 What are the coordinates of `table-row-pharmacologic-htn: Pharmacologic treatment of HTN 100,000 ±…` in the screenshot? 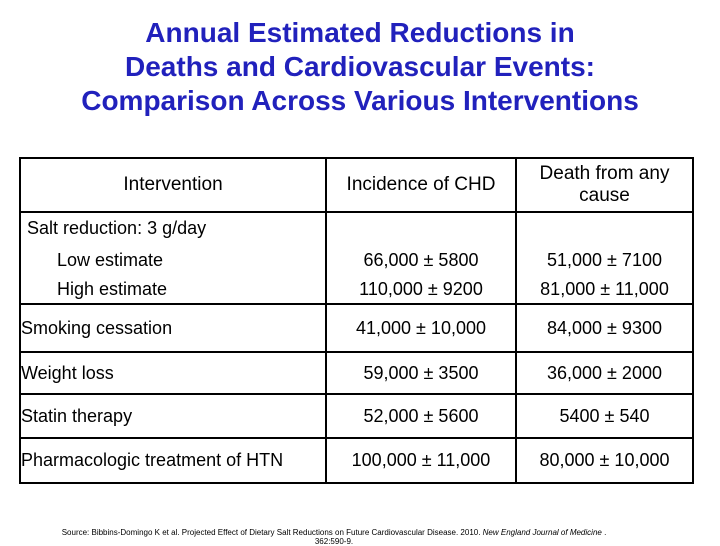 It's located at (356, 460).